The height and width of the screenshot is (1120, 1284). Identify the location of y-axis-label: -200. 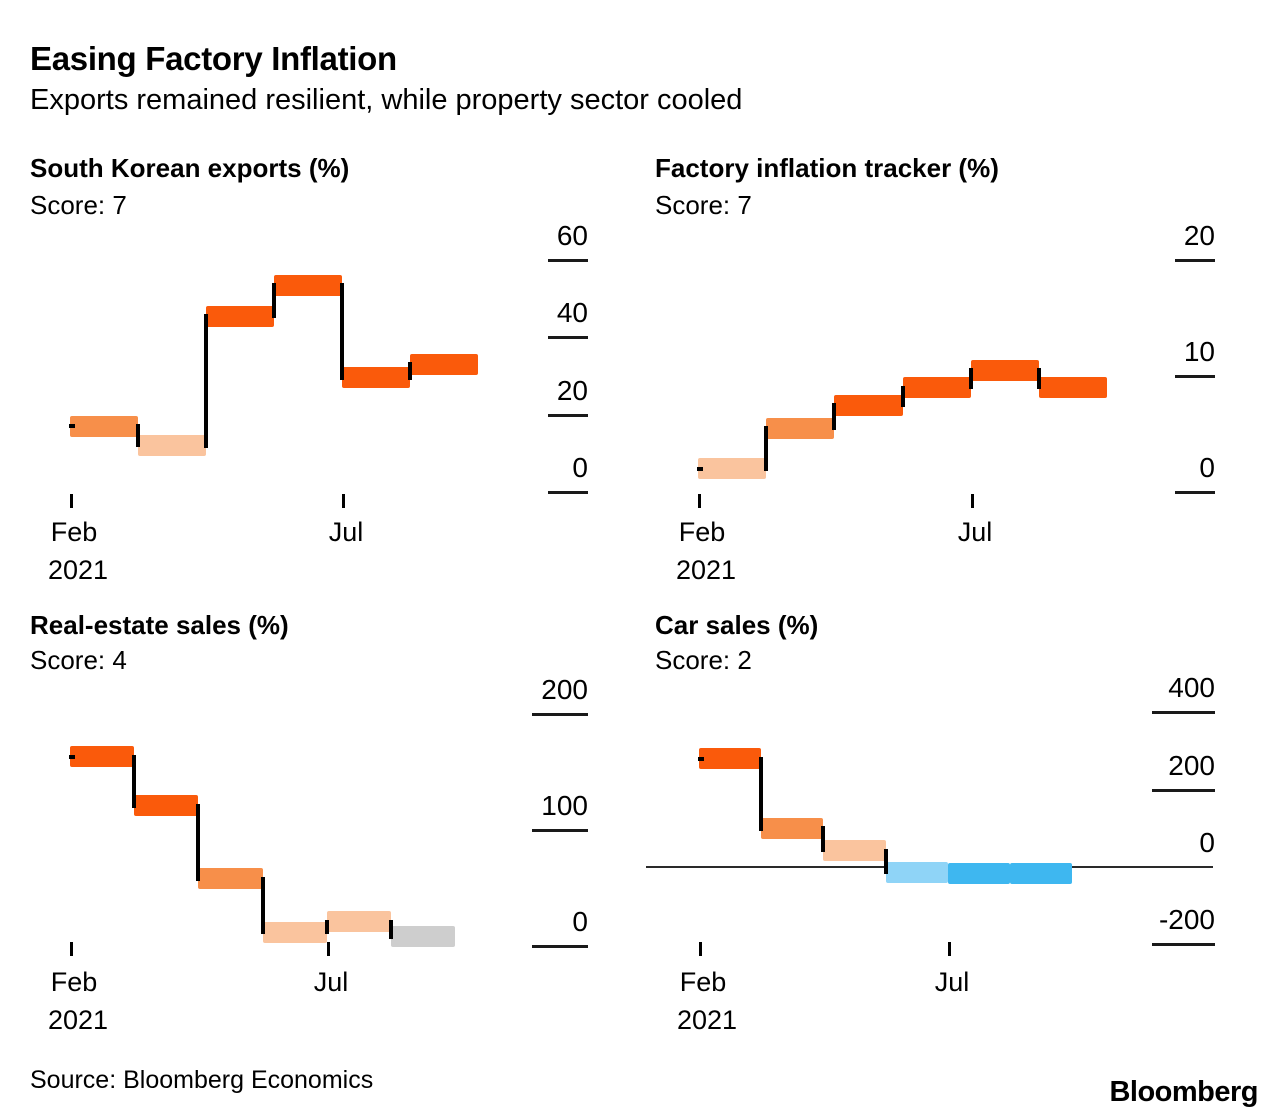
(1186, 919).